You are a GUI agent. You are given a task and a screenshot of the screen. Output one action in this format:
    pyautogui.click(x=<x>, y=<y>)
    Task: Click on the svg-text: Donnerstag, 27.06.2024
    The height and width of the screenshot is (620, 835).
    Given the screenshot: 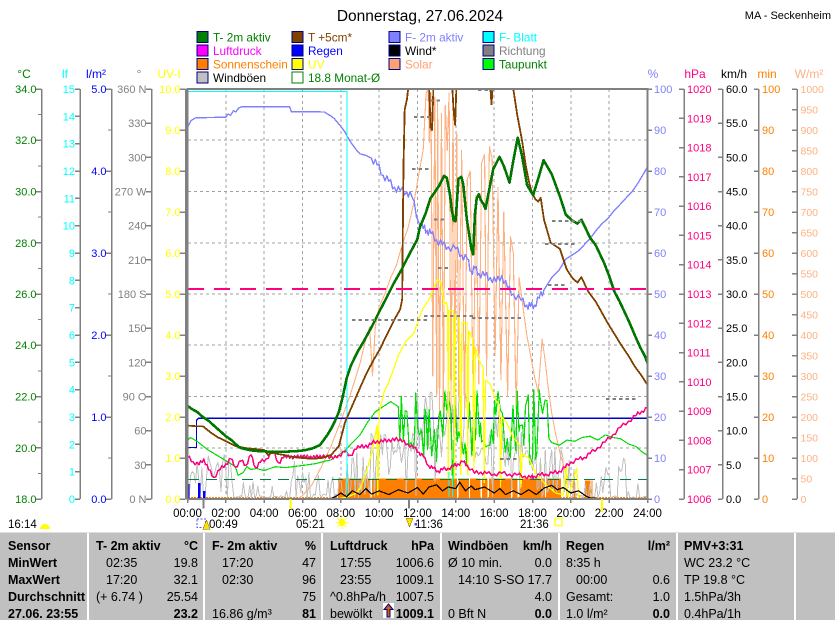 What is the action you would take?
    pyautogui.click(x=420, y=16)
    